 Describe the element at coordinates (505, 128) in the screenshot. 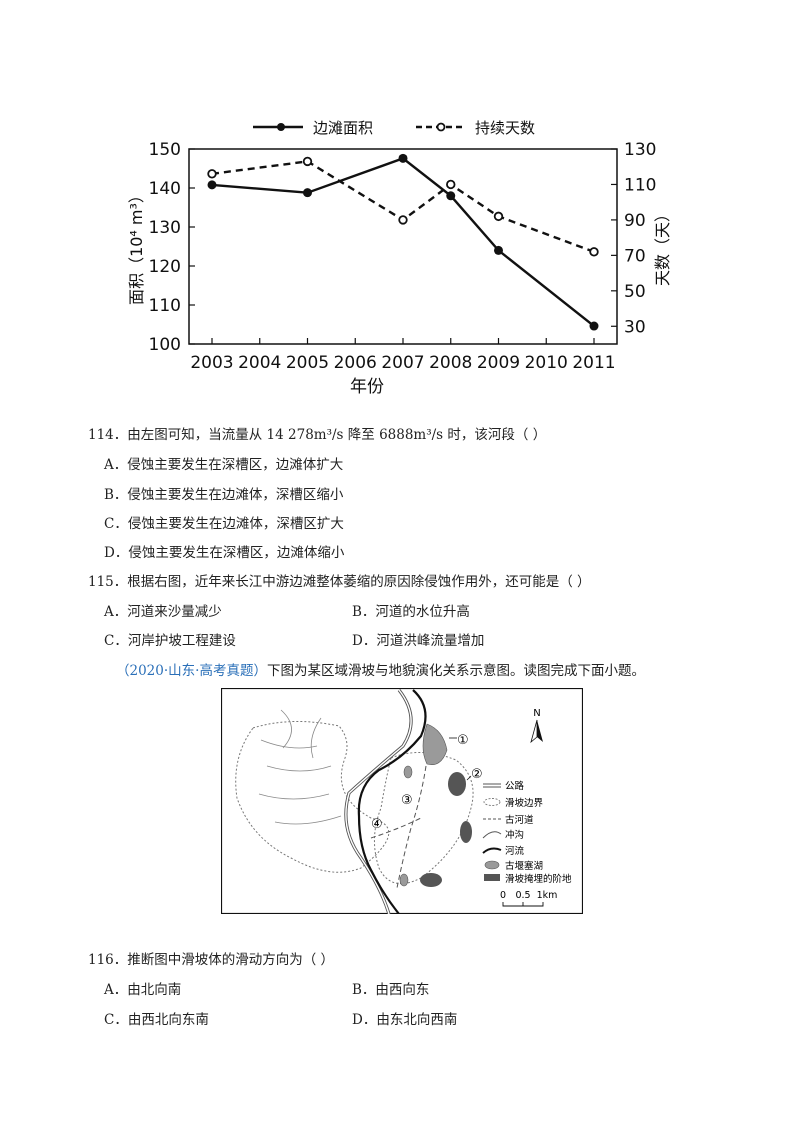

I see `legend-label-days: 持续天数` at that location.